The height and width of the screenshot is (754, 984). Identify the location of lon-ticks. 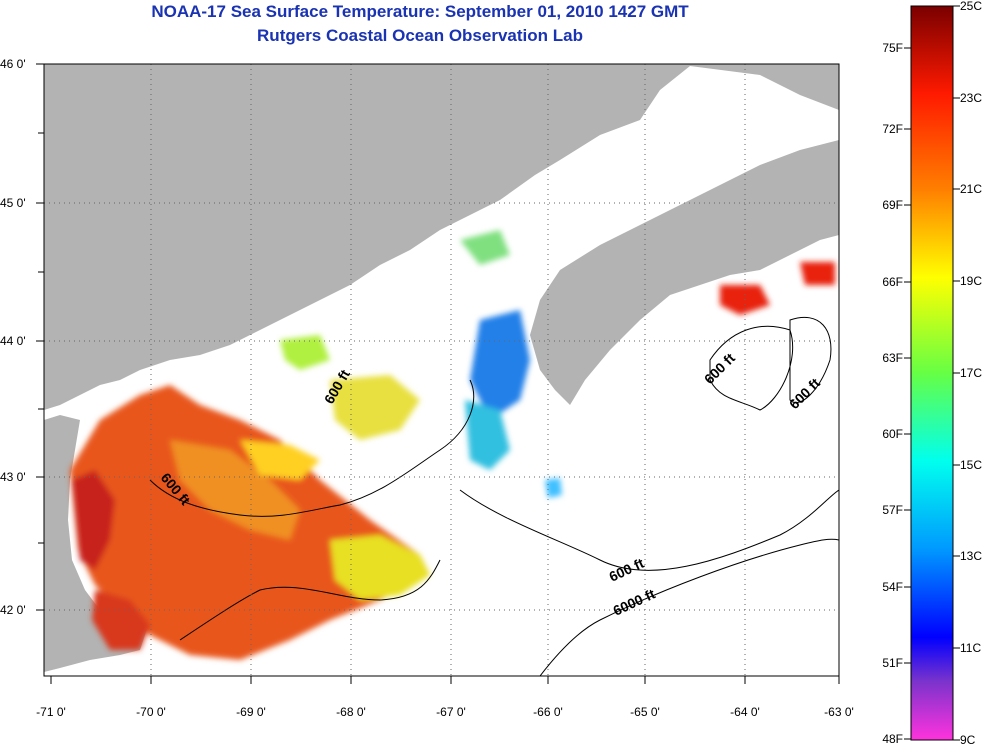
(445, 680).